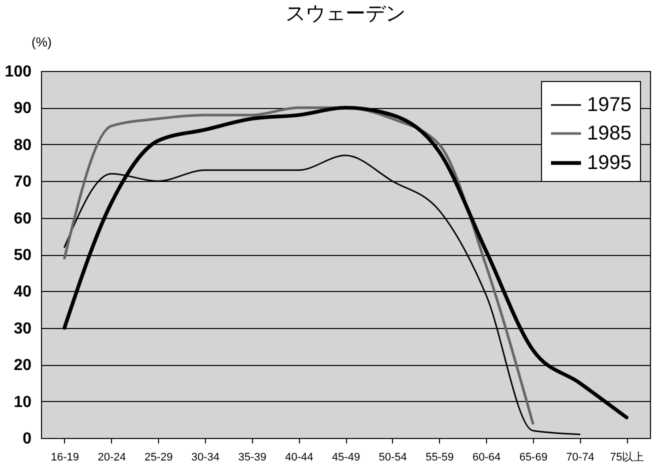 Image resolution: width=665 pixels, height=471 pixels. I want to click on legend-label: 1995, so click(609, 163).